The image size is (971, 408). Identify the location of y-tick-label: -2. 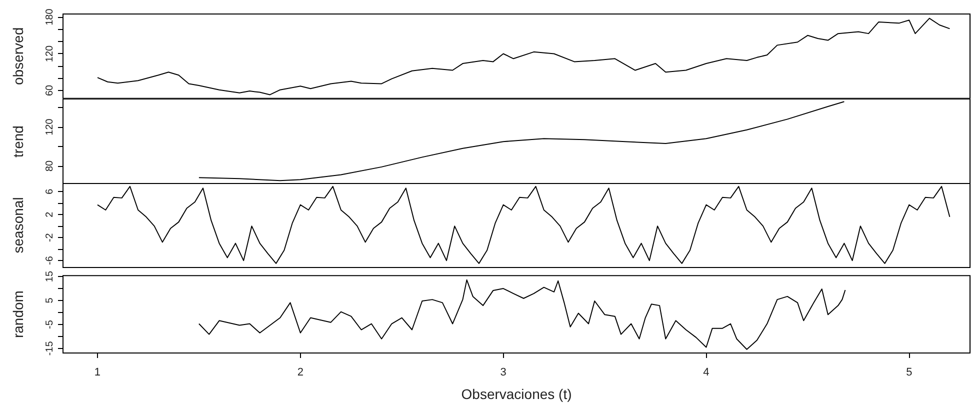
(50, 237).